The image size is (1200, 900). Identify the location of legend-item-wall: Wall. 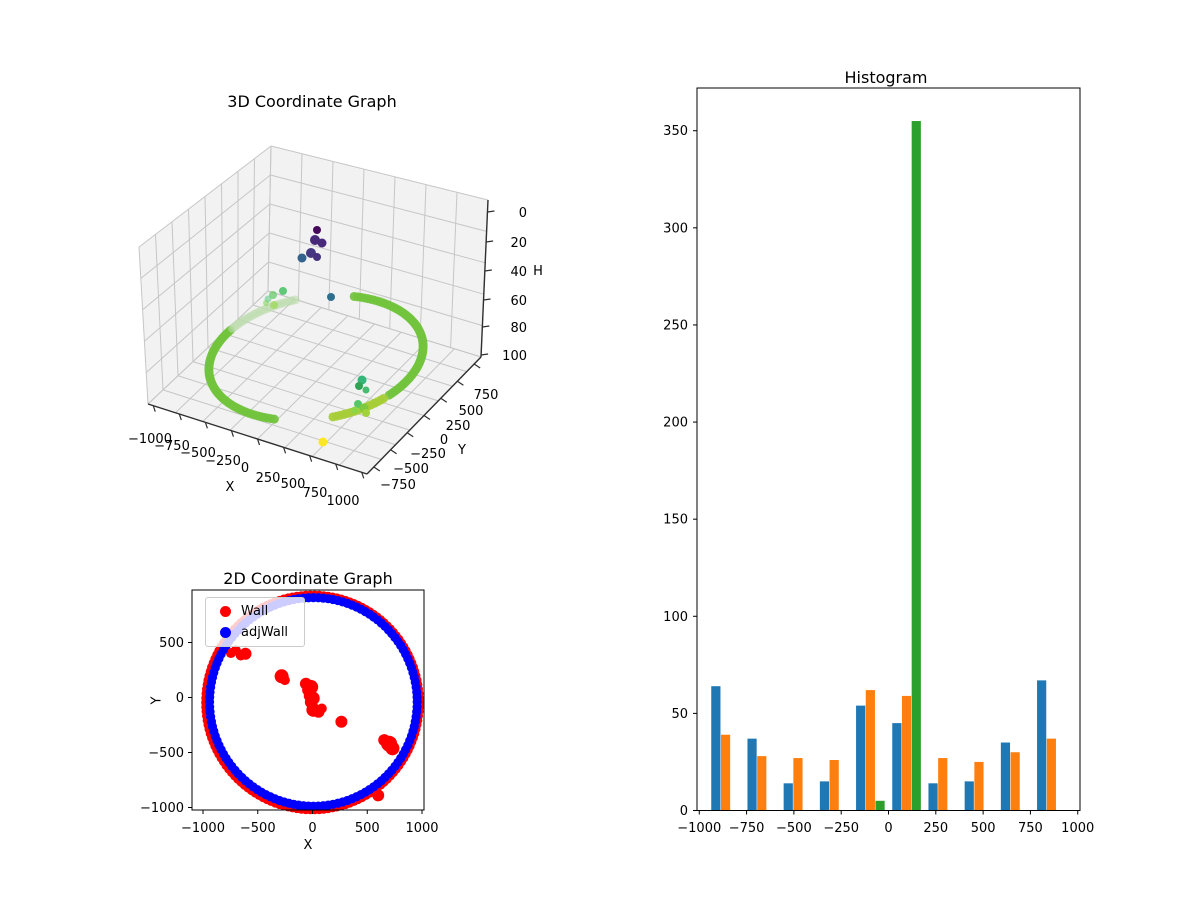
(255, 611).